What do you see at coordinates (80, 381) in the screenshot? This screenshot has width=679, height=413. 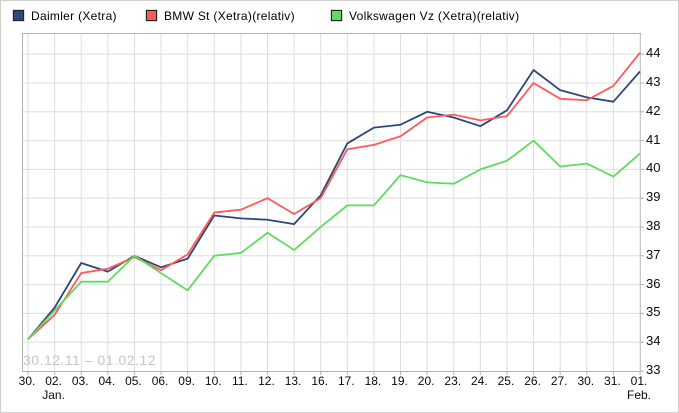 I see `x-axis-label: 03.` at bounding box center [80, 381].